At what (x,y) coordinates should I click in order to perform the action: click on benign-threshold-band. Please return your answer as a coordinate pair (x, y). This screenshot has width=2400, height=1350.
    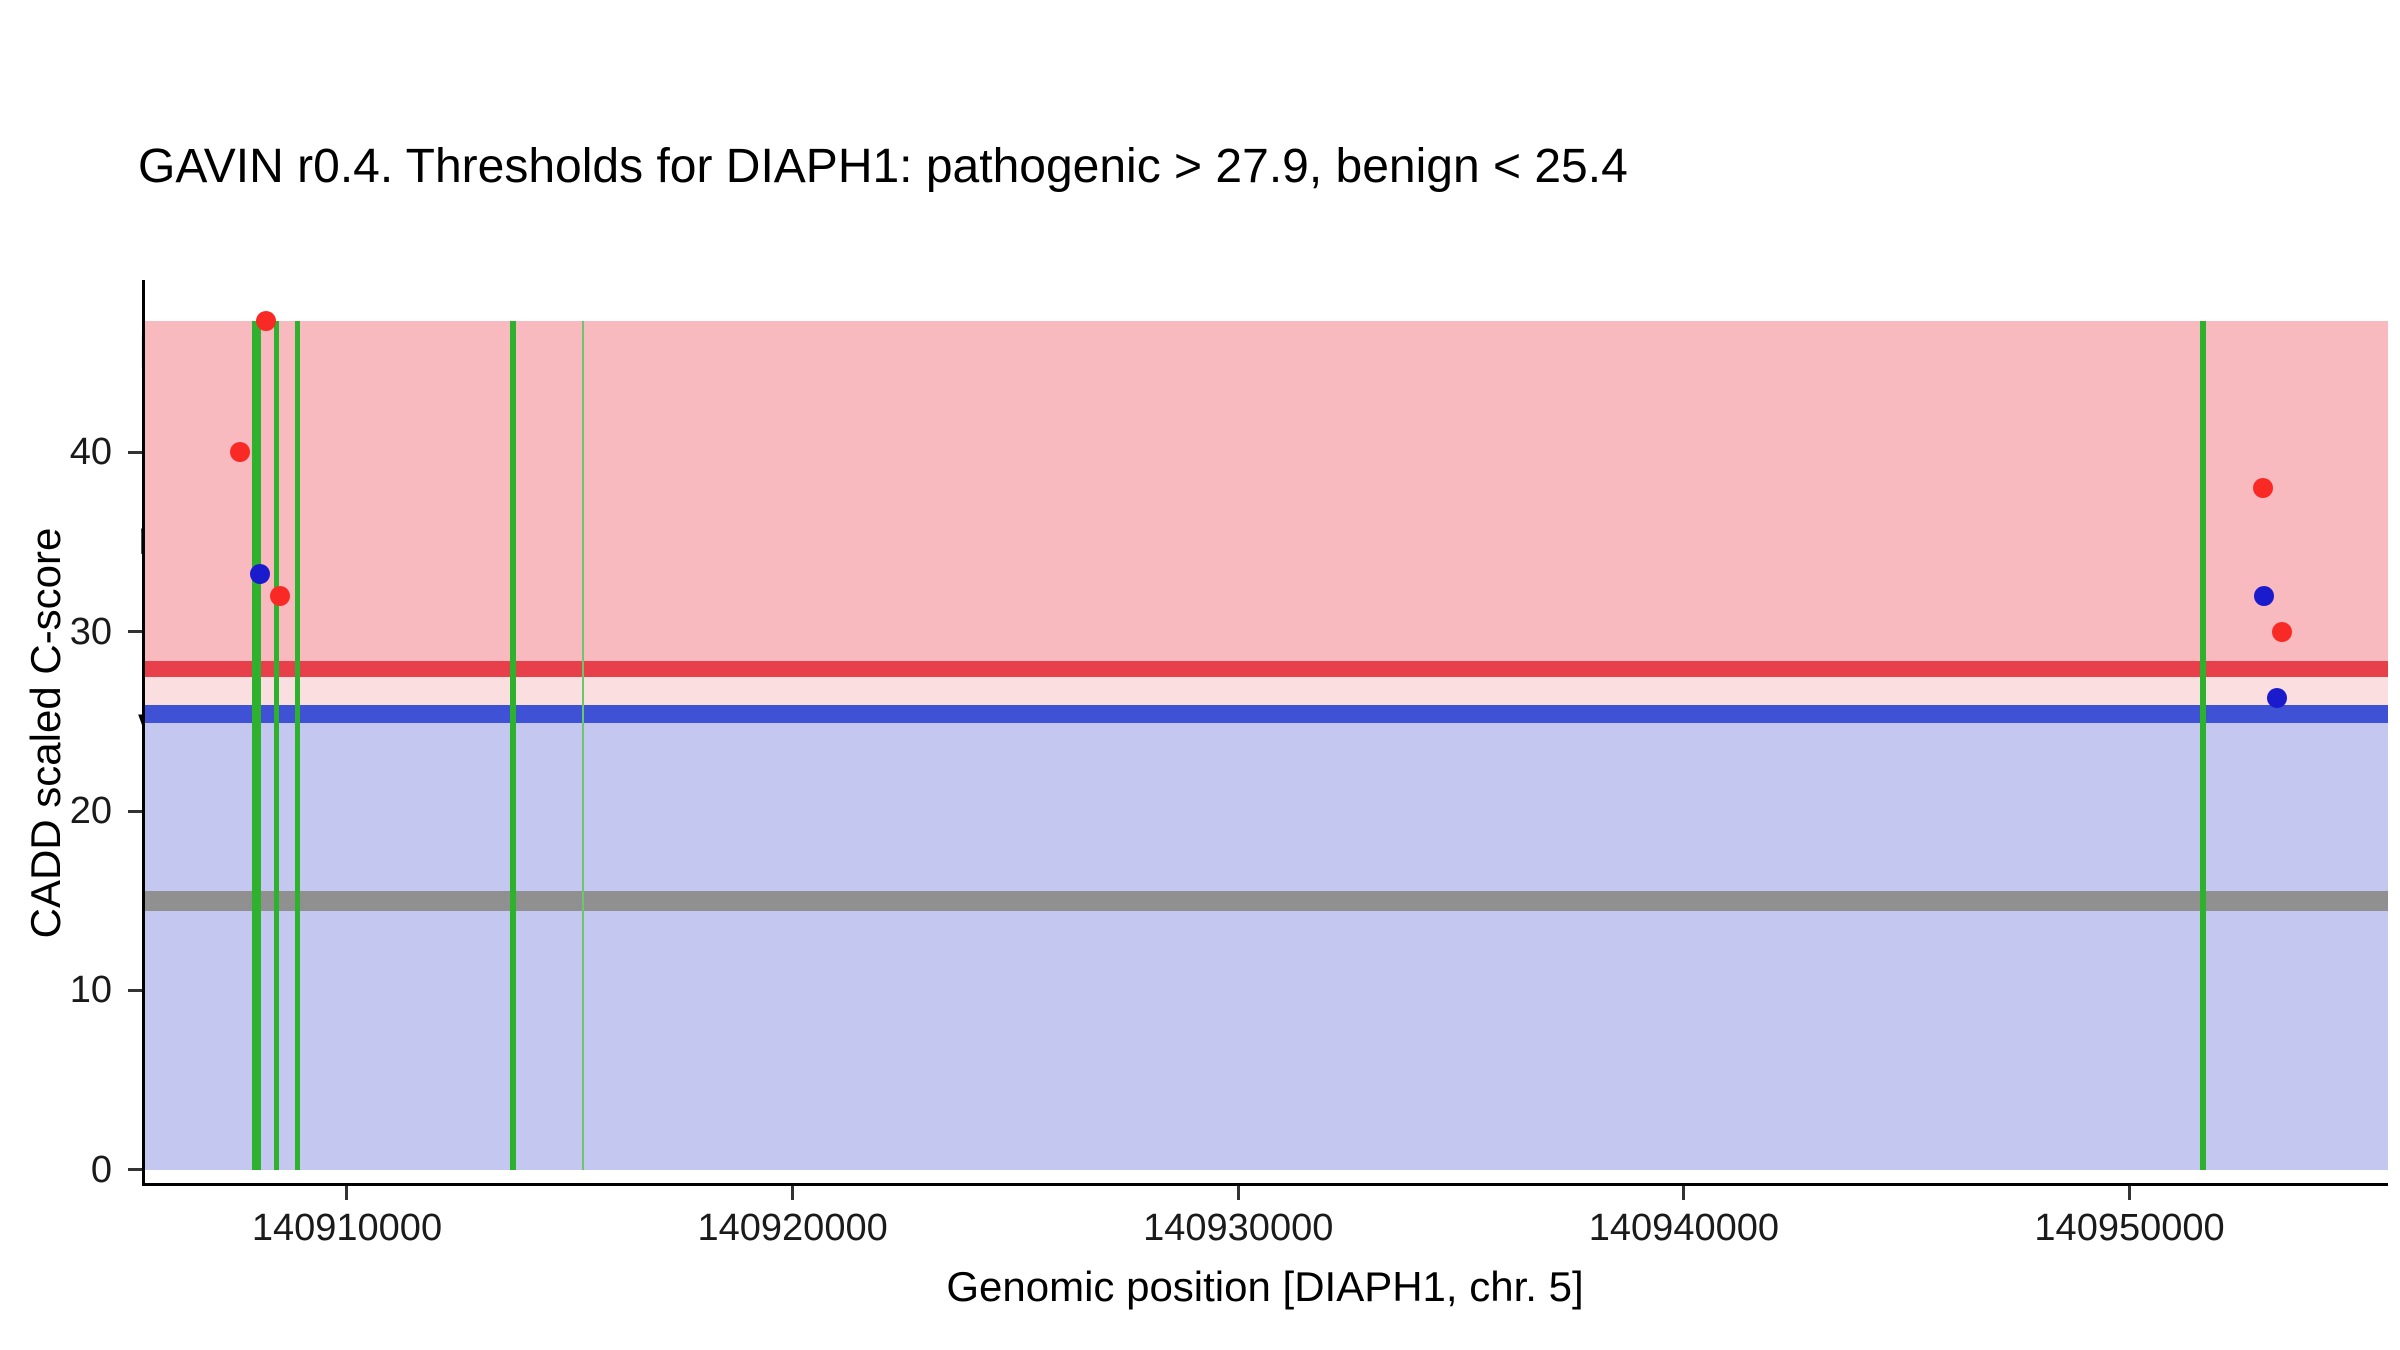
    Looking at the image, I should click on (1265, 714).